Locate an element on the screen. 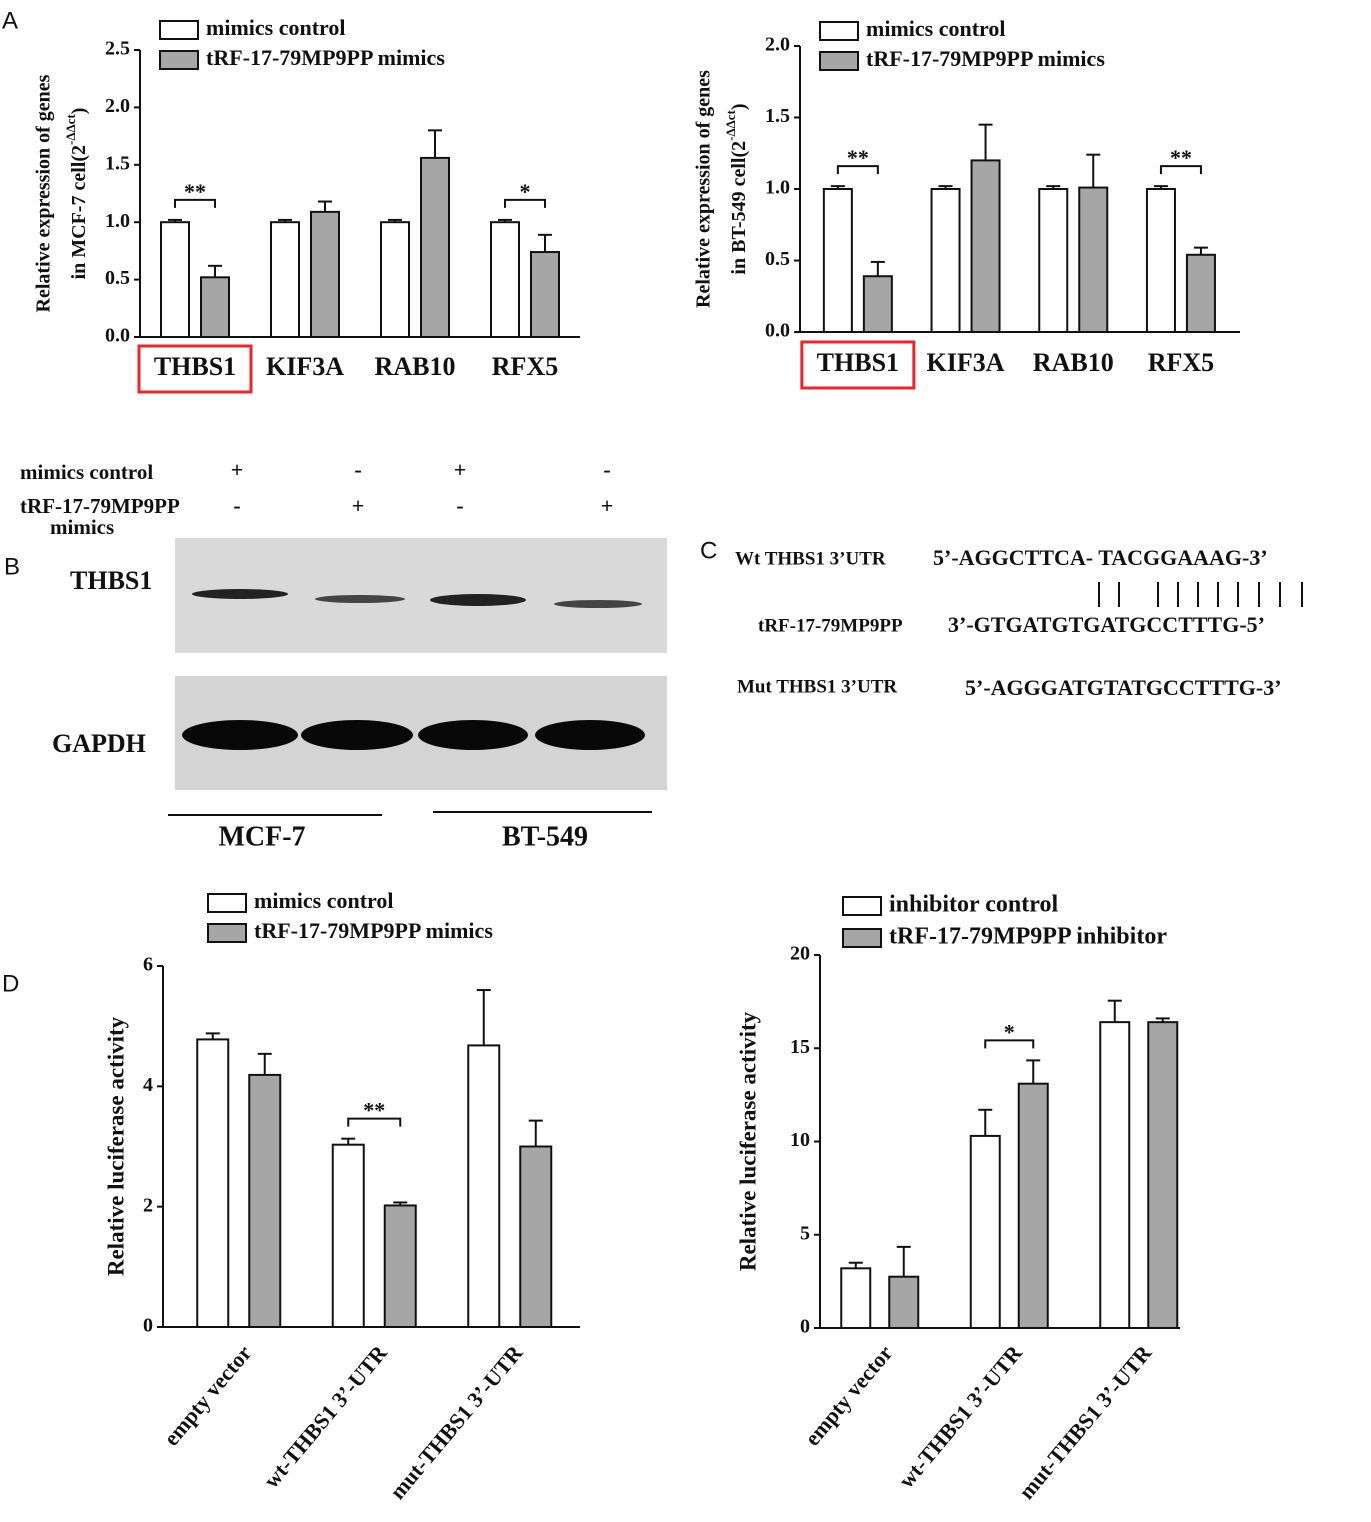 This screenshot has height=1522, width=1371. y-axis-label: in MCF-7 cell(2-ΔΔct) is located at coordinates (76, 194).